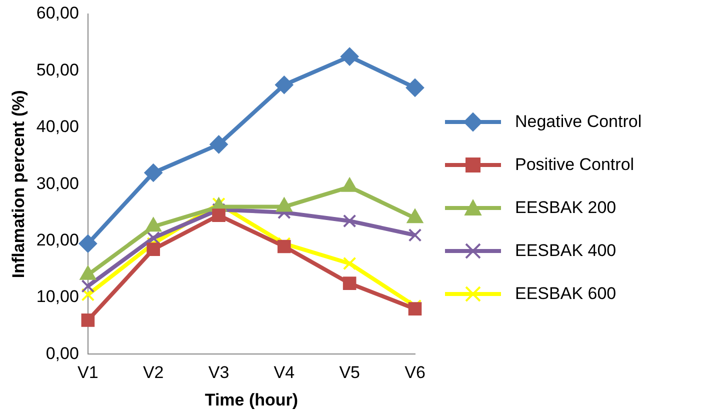 The image size is (704, 415). What do you see at coordinates (57, 183) in the screenshot?
I see `y-tick-label: 30,00` at bounding box center [57, 183].